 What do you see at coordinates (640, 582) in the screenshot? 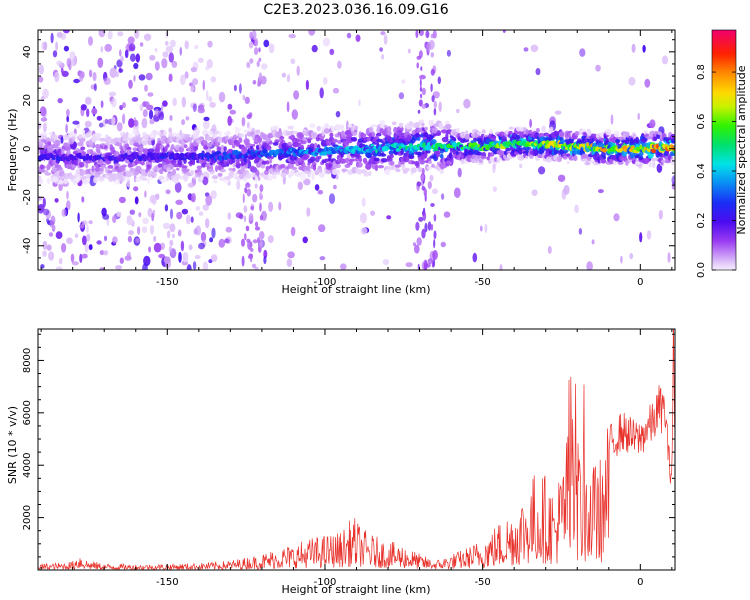
I see `x-tick-label: 0` at bounding box center [640, 582].